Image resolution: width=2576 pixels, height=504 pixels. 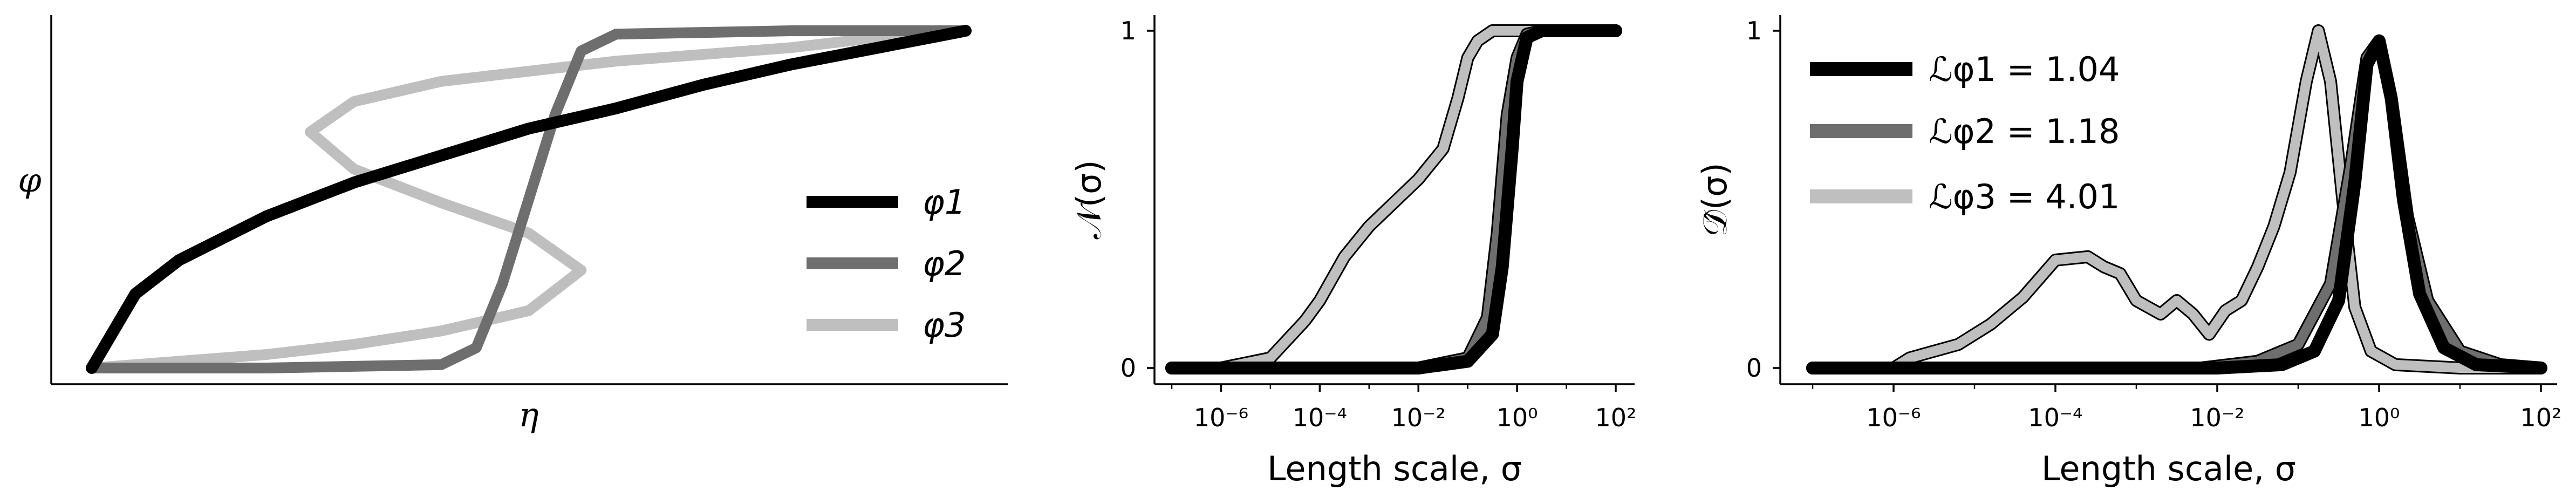 What do you see at coordinates (2187, 408) in the screenshot?
I see `panel3-ticks: 10⁻⁶ 10⁻⁴ 10⁻² 10⁰ 10²` at bounding box center [2187, 408].